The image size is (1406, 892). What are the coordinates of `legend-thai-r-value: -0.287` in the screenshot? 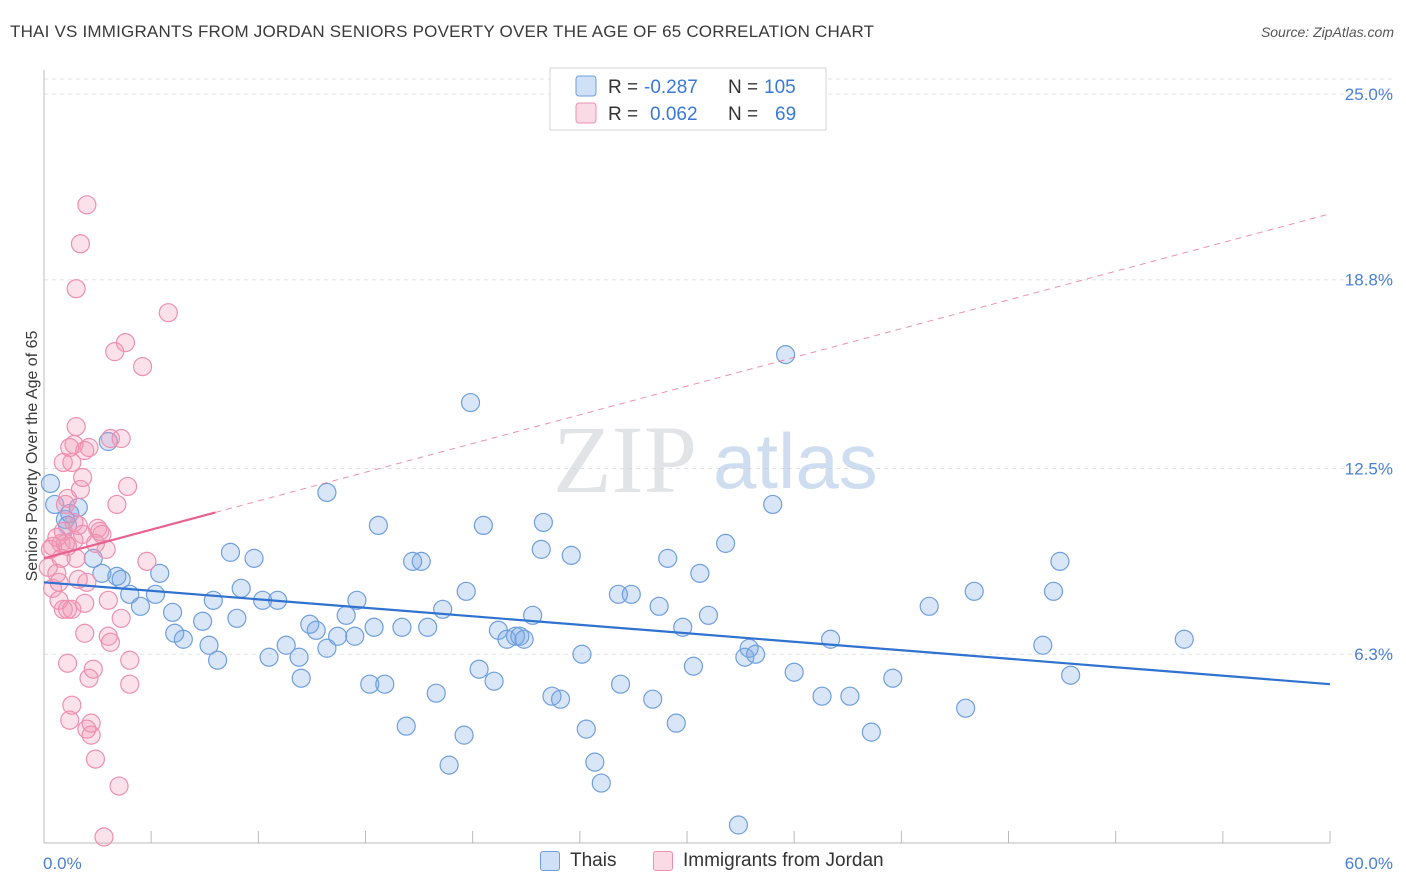 It's located at (671, 87).